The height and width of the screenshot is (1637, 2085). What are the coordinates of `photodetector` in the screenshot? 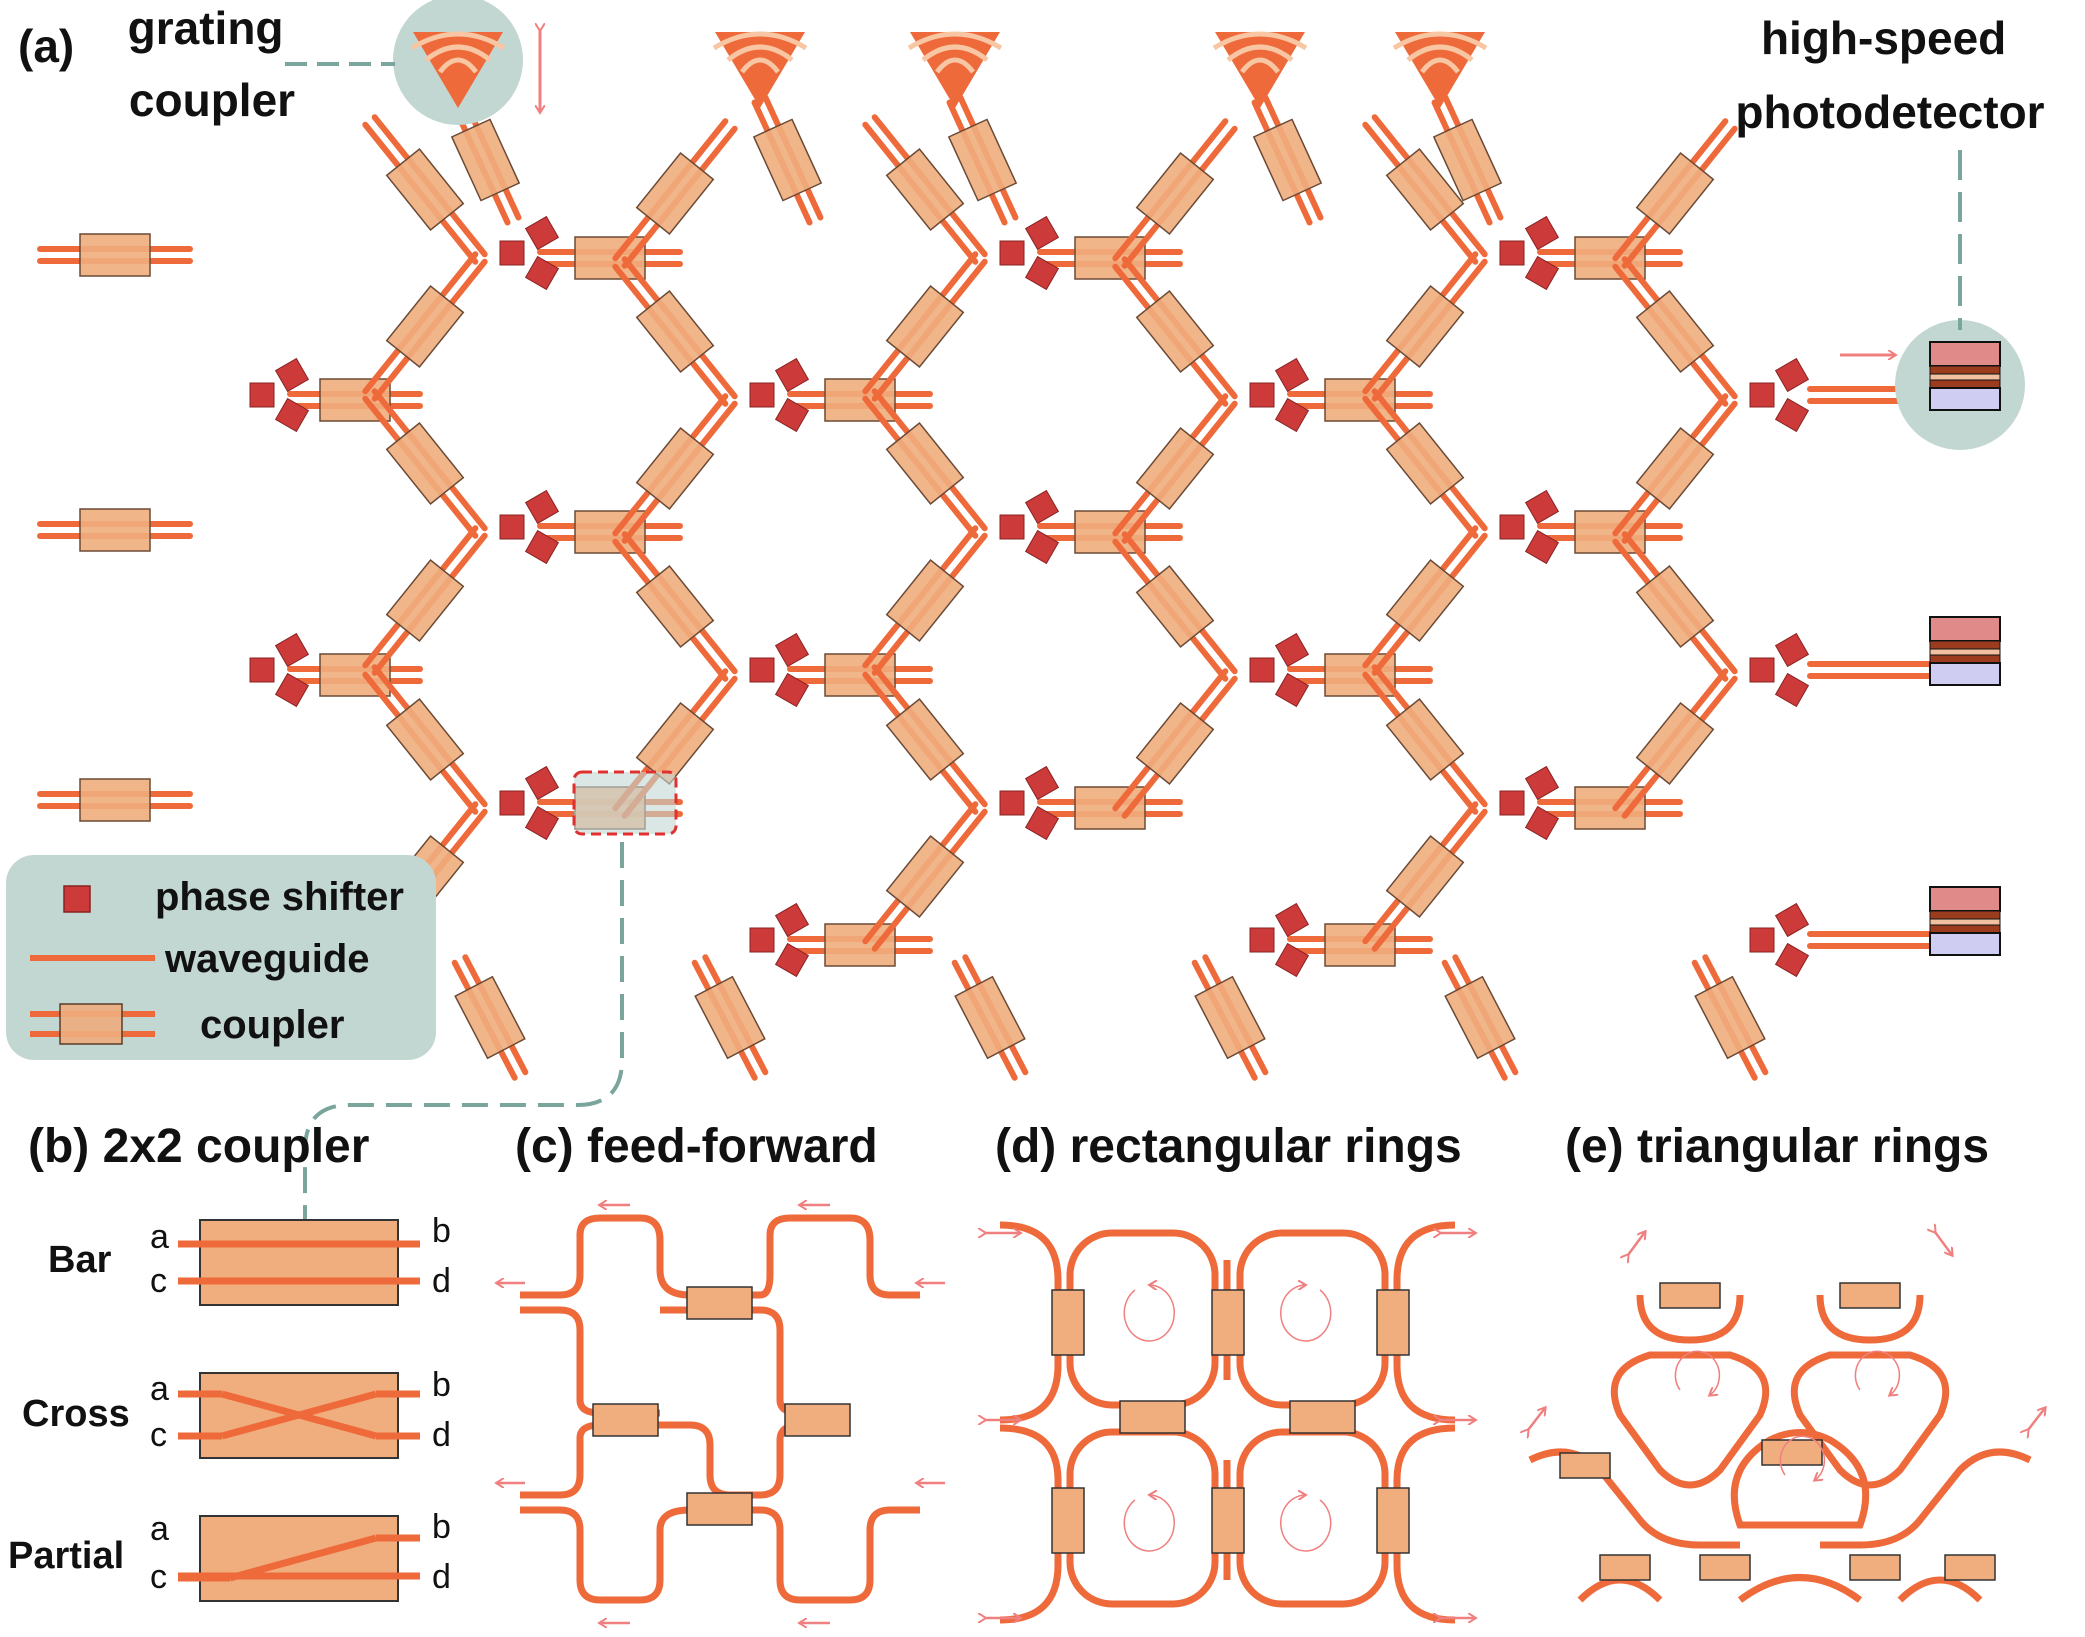 It's located at (1965, 376).